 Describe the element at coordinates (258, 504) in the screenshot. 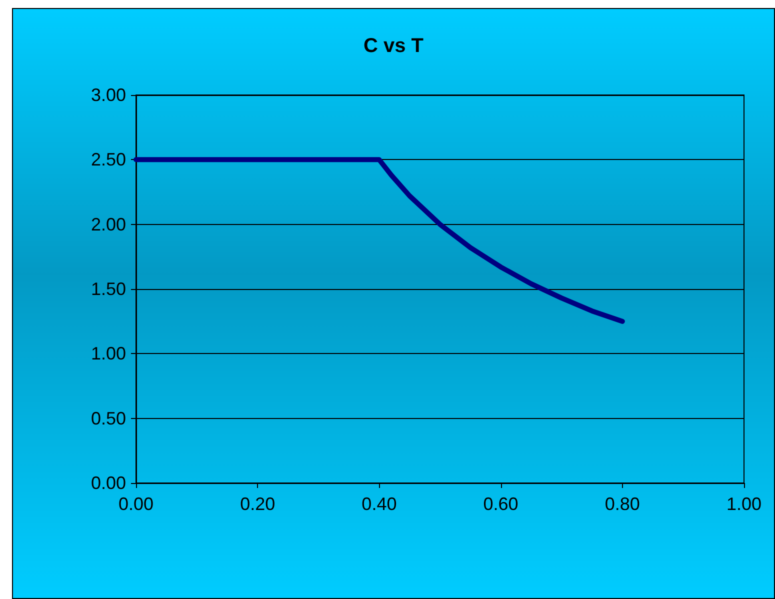

I see `x-tick-label: 0.20` at that location.